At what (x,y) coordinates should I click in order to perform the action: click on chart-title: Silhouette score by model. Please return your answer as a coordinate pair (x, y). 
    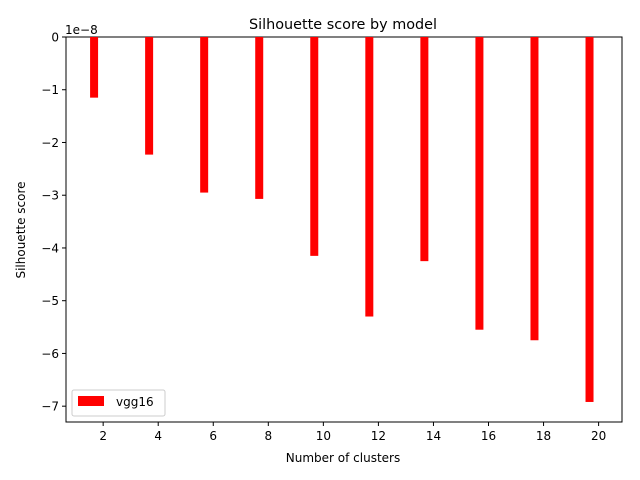
    Looking at the image, I should click on (343, 25).